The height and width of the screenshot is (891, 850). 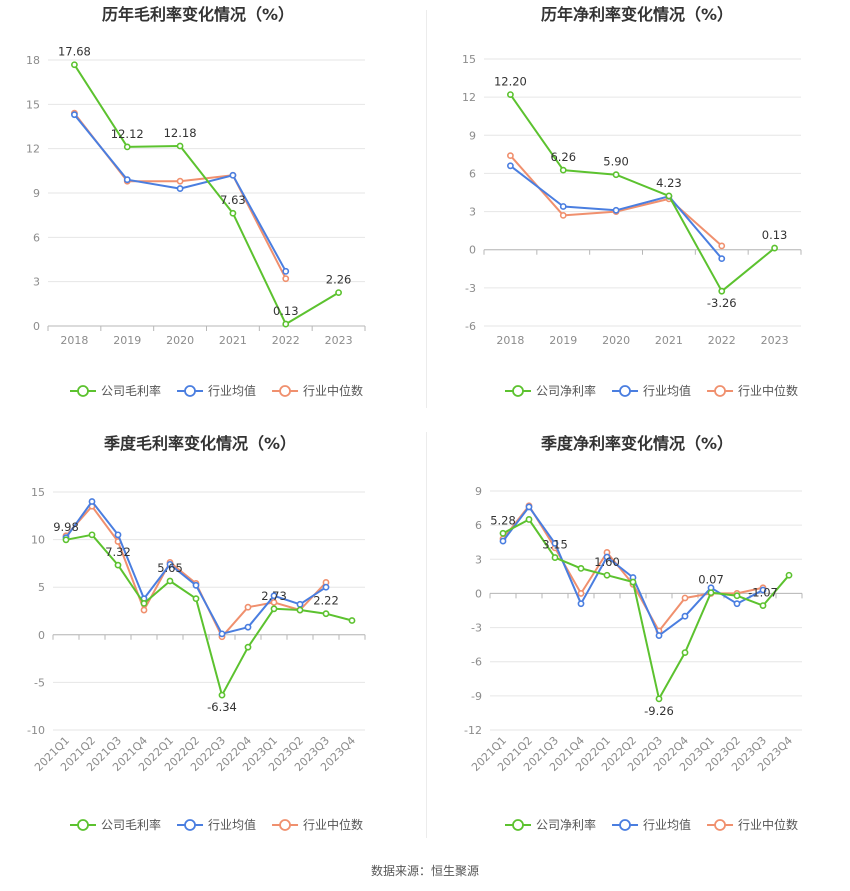 What do you see at coordinates (127, 134) in the screenshot?
I see `data-label: 12.12` at bounding box center [127, 134].